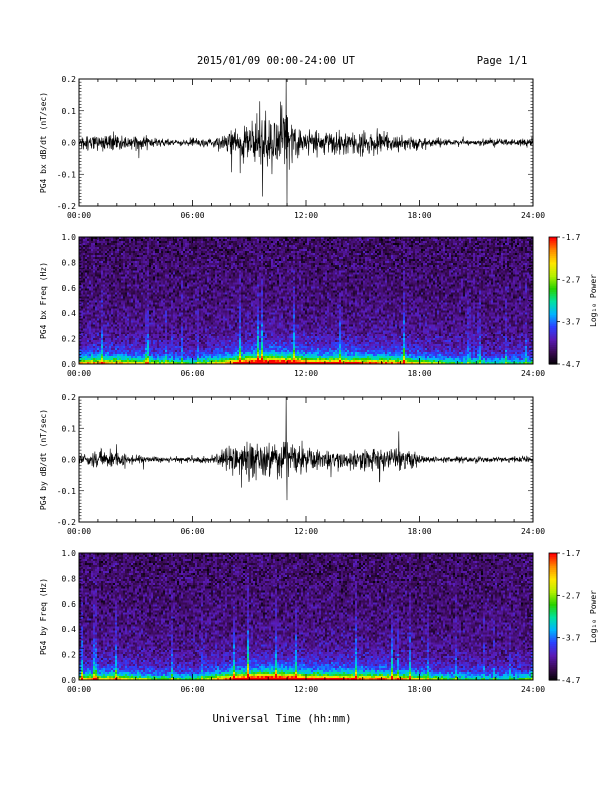  I want to click on y-axis-label: PG4 bx dB/dt (nT/sec), so click(43, 142).